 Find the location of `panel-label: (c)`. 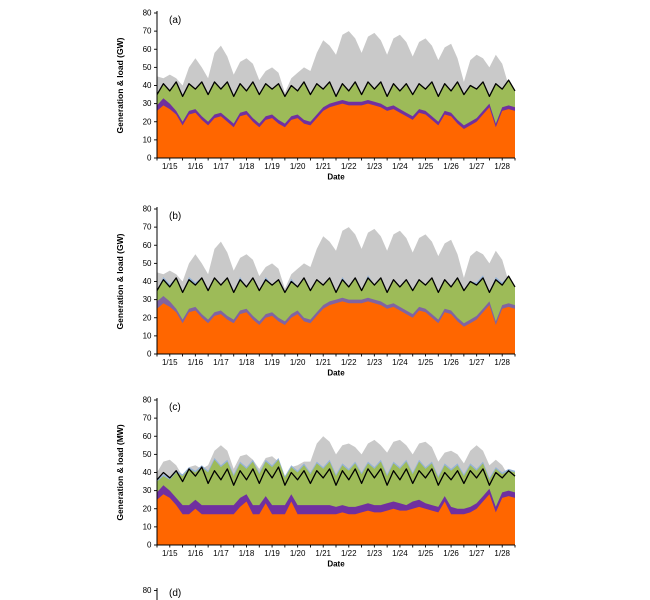

panel-label: (c) is located at coordinates (175, 407).